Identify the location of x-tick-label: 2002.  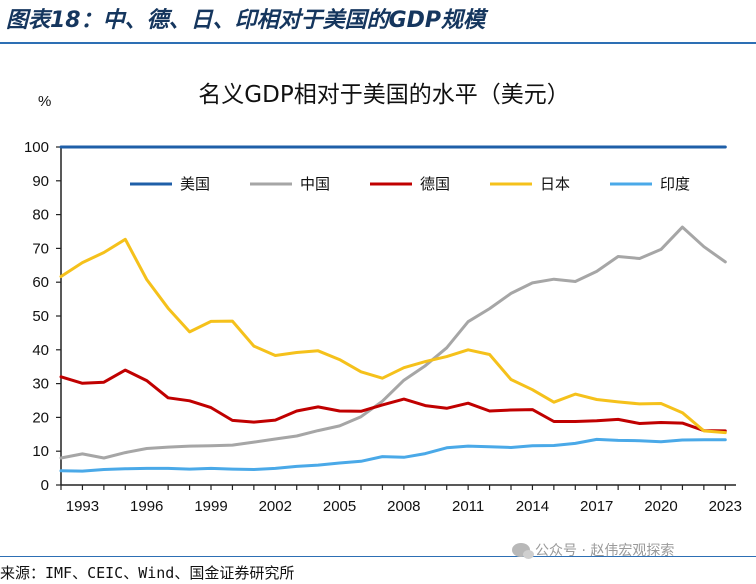
(275, 506).